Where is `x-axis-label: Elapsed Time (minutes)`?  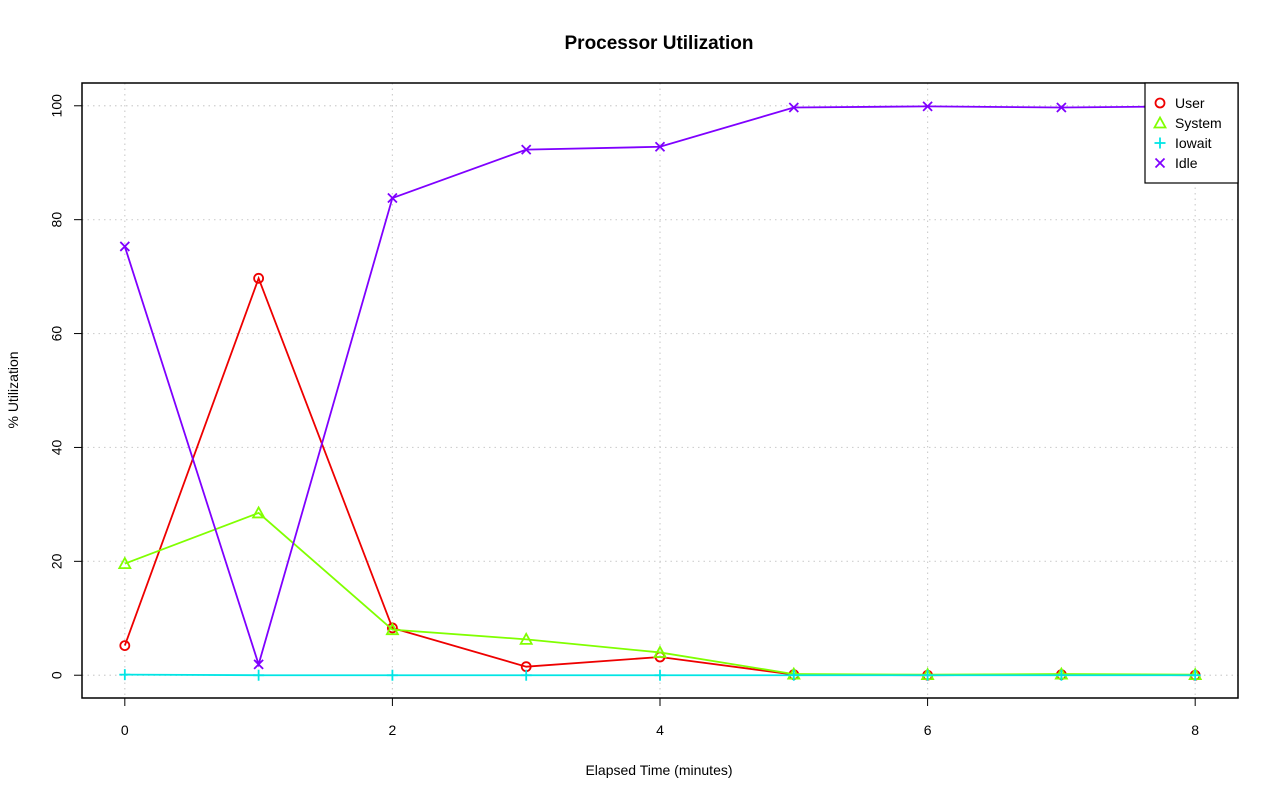
x-axis-label: Elapsed Time (minutes) is located at coordinates (658, 770).